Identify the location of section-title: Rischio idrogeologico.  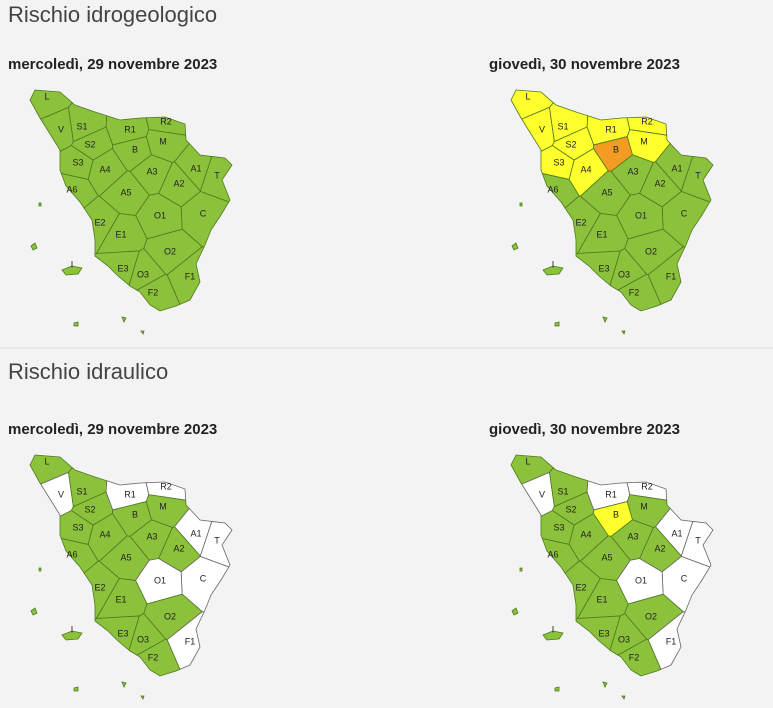
(112, 14).